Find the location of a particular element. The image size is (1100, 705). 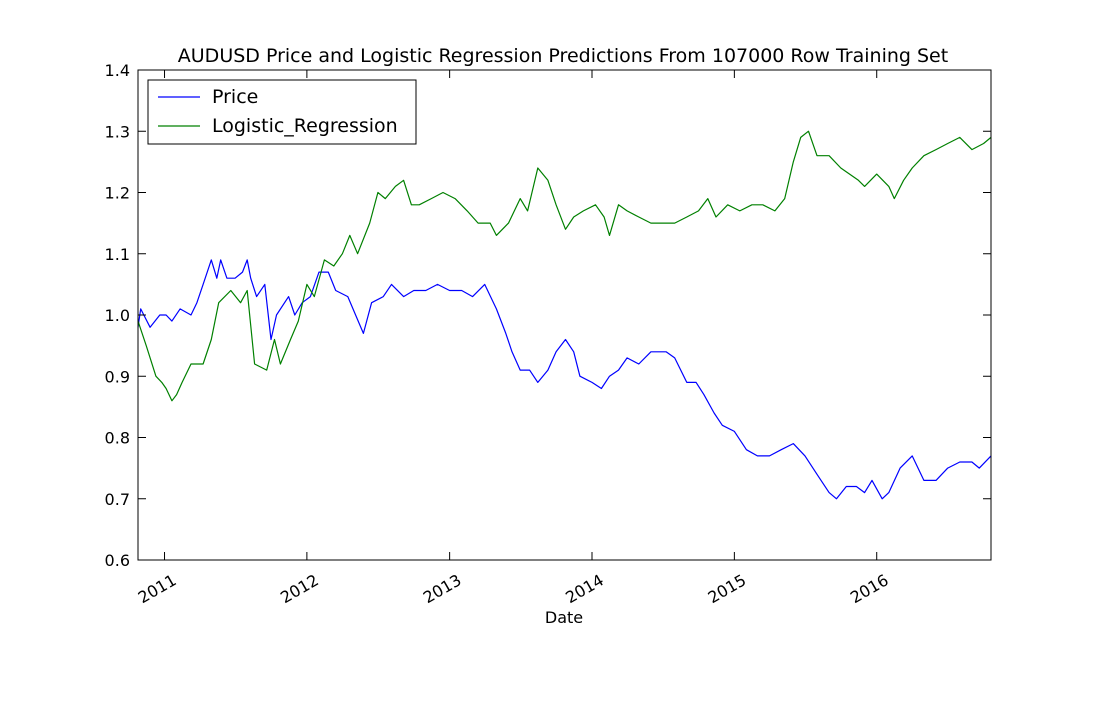

y-tick-label: 1.0 is located at coordinates (117, 315).